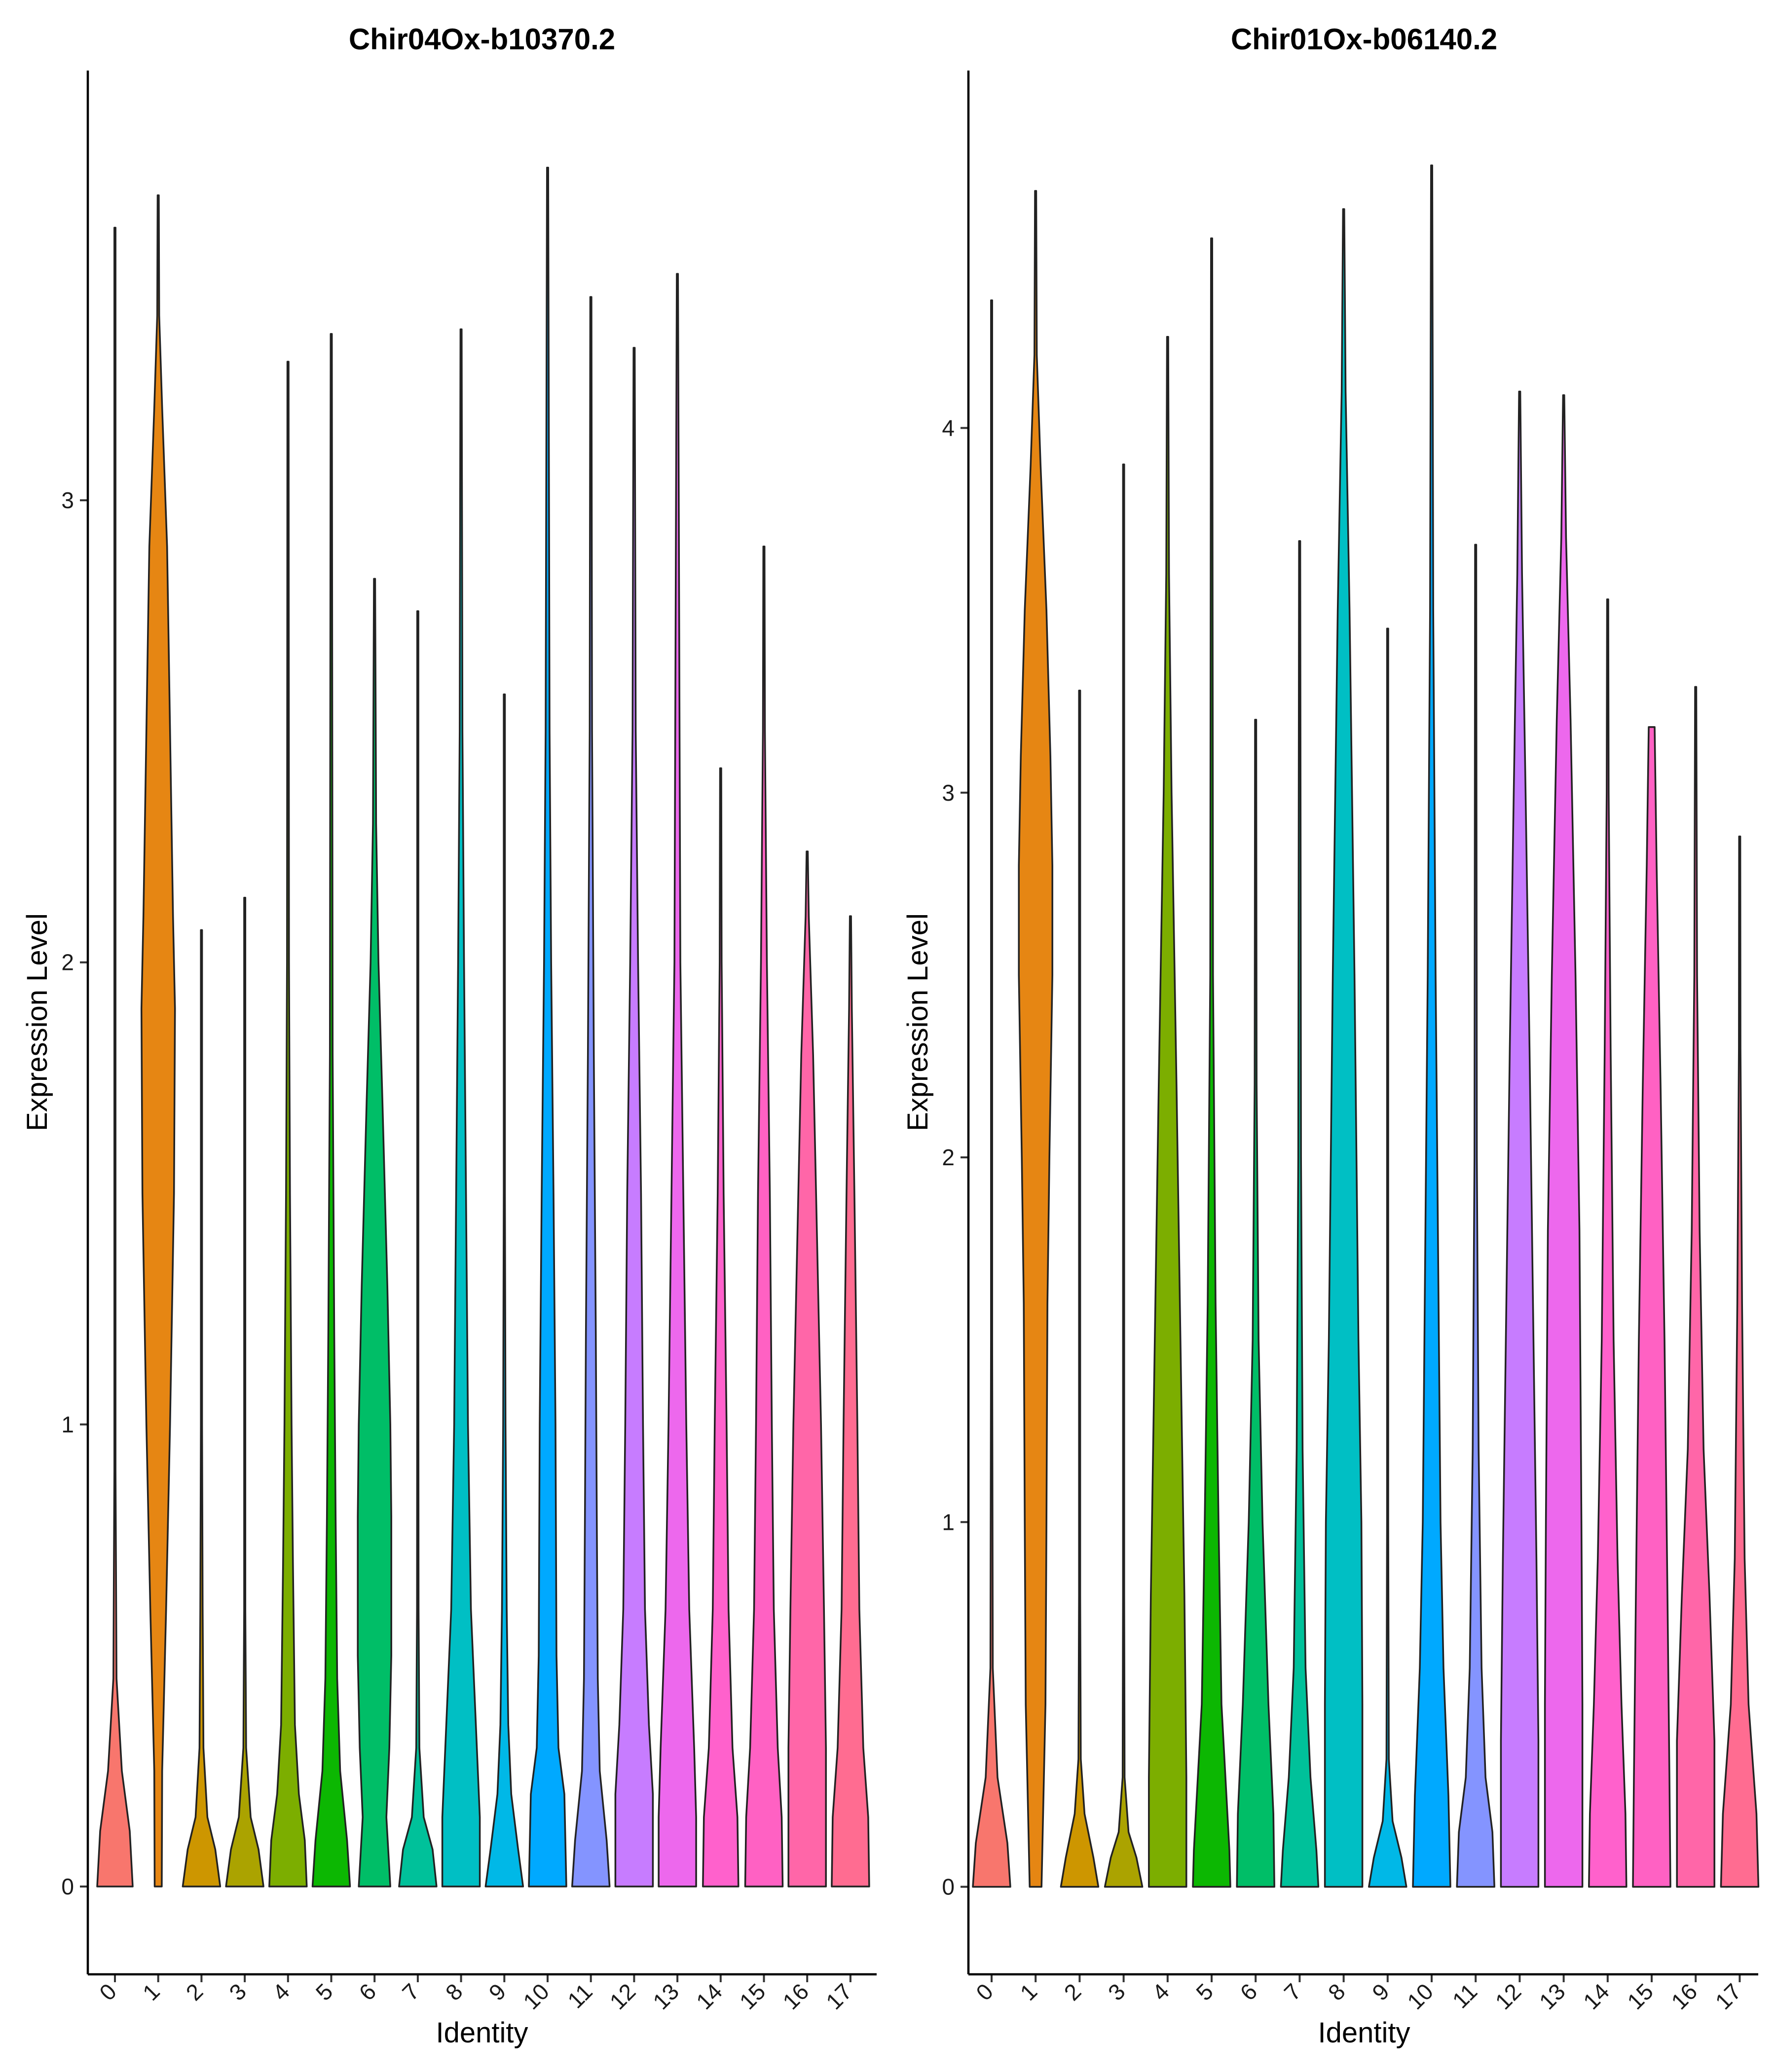 This screenshot has height=2072, width=1776. What do you see at coordinates (949, 1887) in the screenshot?
I see `right-y-tick-label: 0` at bounding box center [949, 1887].